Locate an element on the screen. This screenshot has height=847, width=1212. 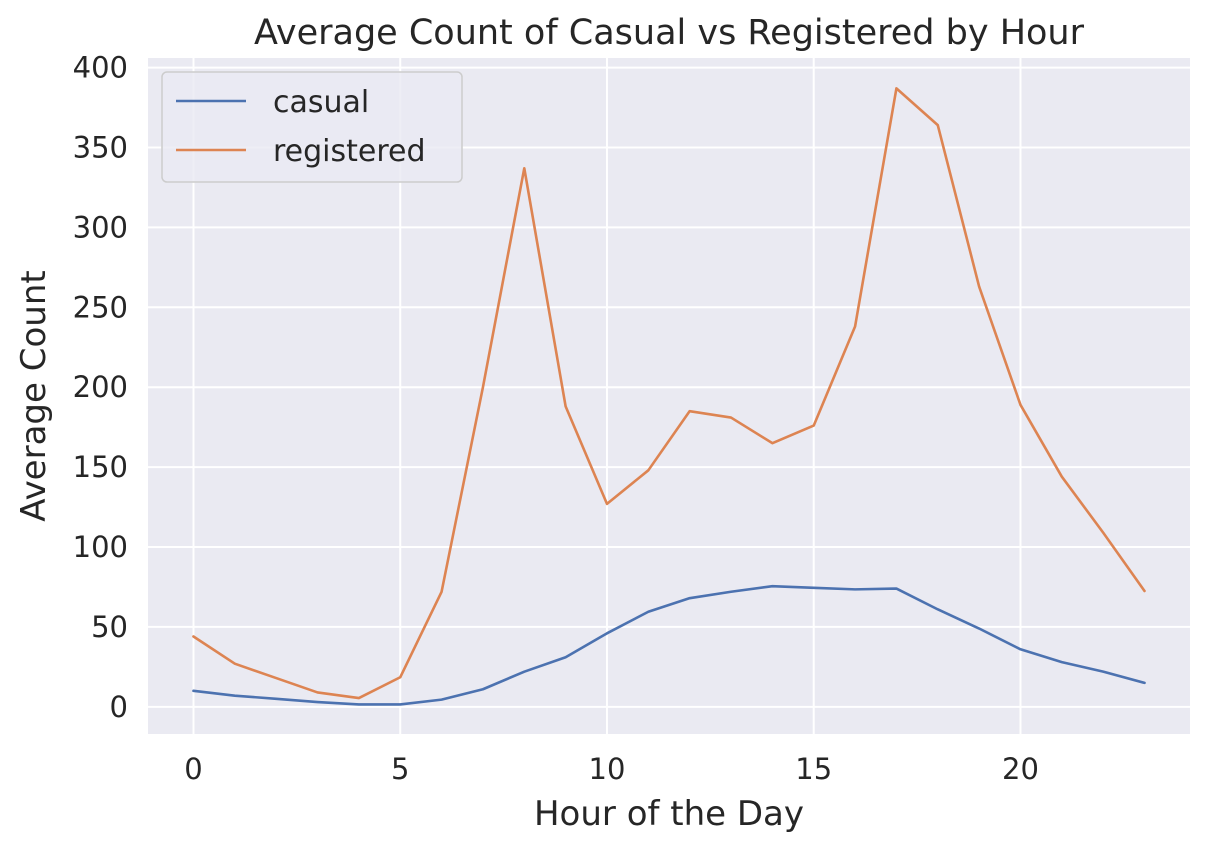
y-tick-label: 200 is located at coordinates (100, 387).